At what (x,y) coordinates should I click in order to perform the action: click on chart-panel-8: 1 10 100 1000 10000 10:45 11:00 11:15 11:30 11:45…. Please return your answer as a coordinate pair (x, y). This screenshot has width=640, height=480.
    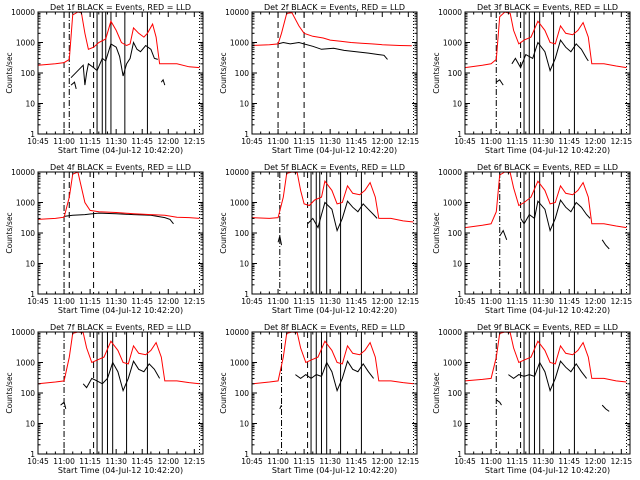
    Looking at the image, I should click on (319, 399).